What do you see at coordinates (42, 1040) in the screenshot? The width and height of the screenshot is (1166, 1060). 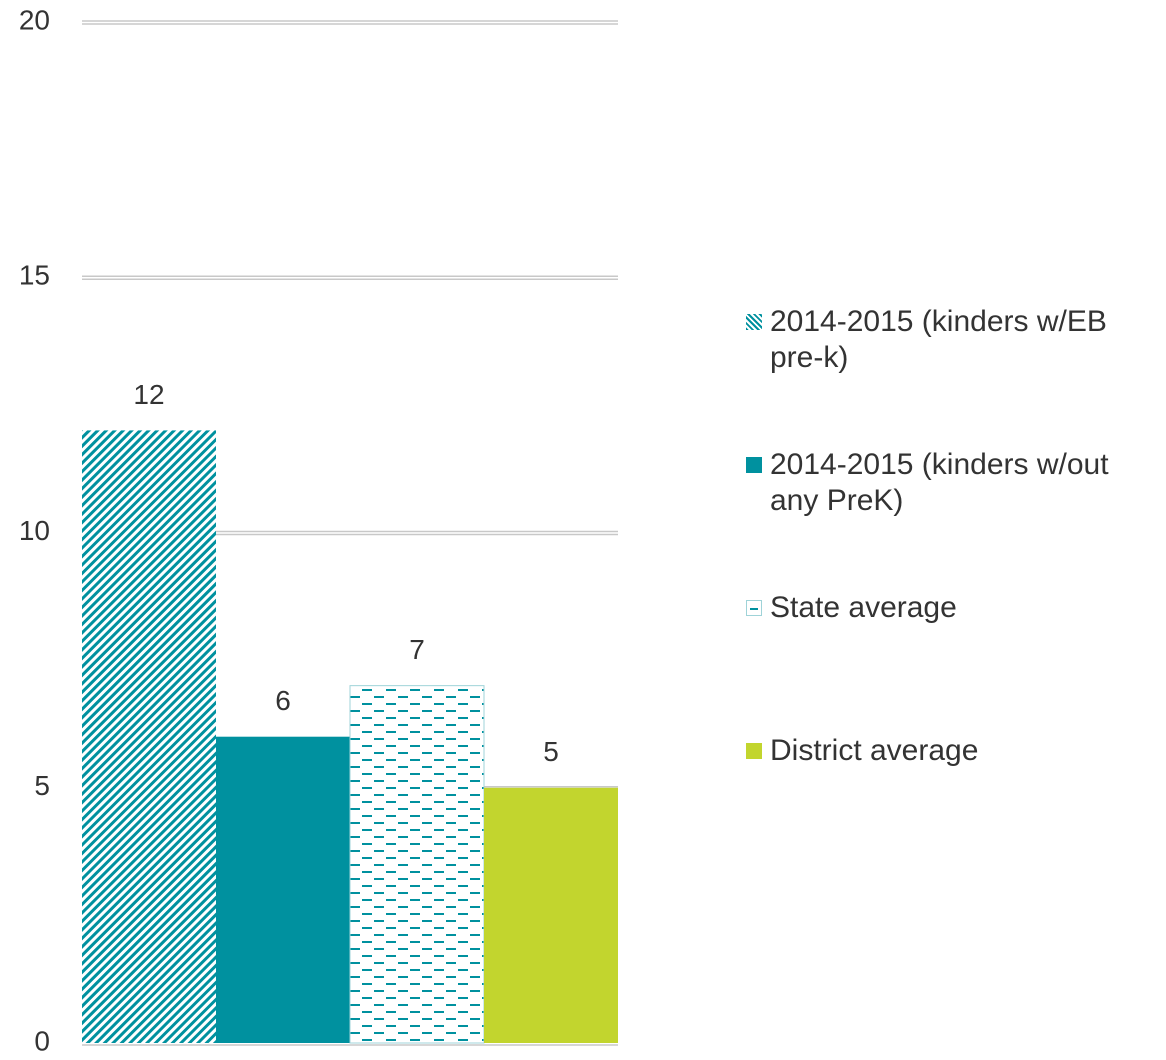 I see `y-tick-label: 0` at bounding box center [42, 1040].